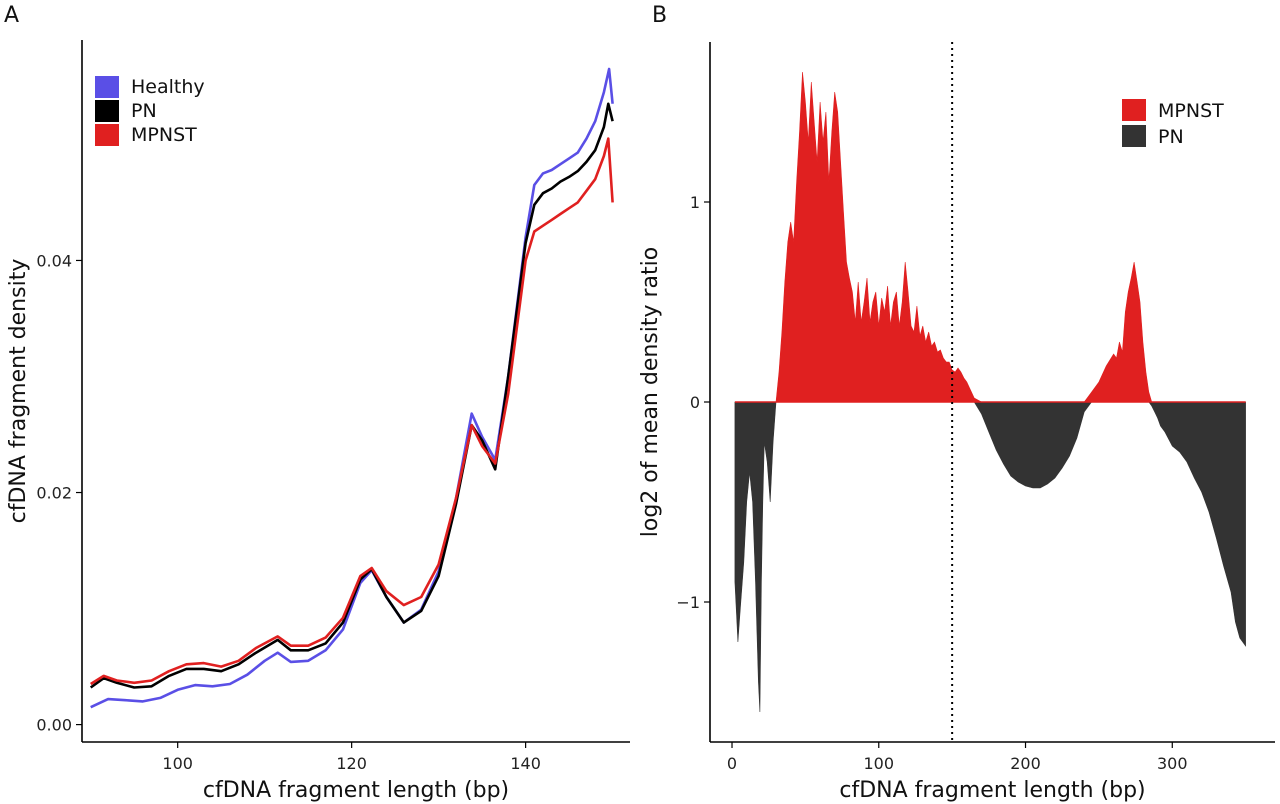  What do you see at coordinates (18, 391) in the screenshot?
I see `a-y-axis-title: cfDNA fragment density` at bounding box center [18, 391].